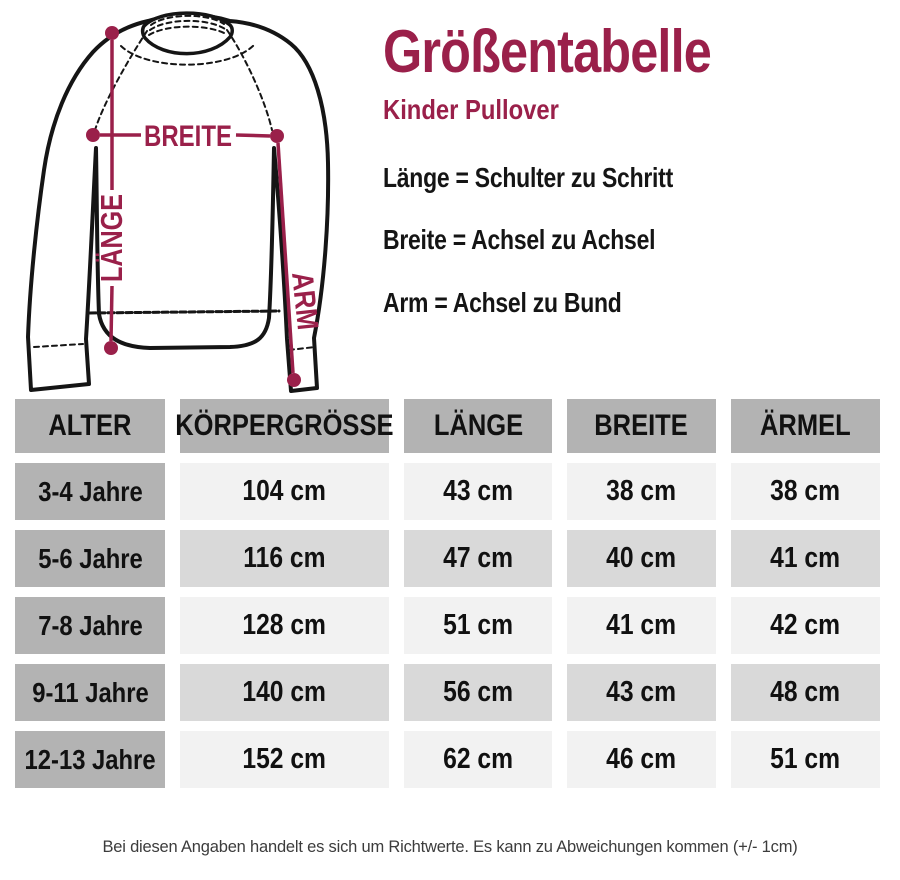  Describe the element at coordinates (249, 80) in the screenshot. I see `right-shoulder-seam` at that location.